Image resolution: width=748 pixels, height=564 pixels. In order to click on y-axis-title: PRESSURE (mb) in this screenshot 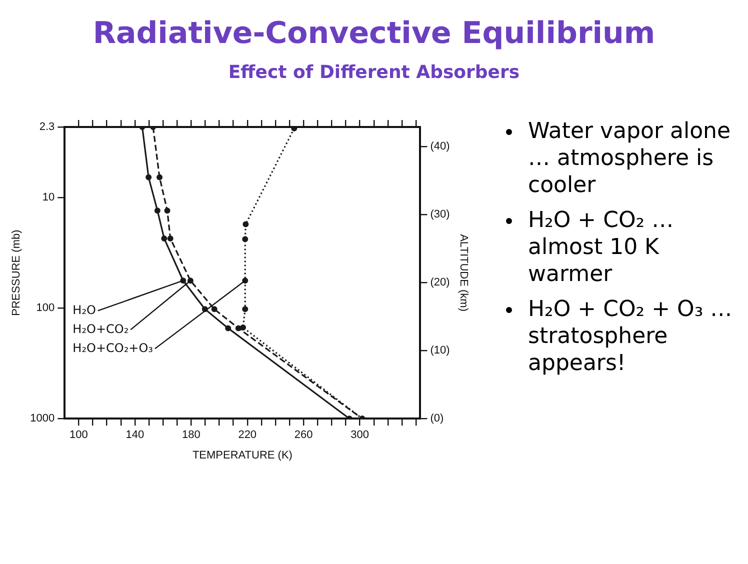, I will do `click(16, 273)`.